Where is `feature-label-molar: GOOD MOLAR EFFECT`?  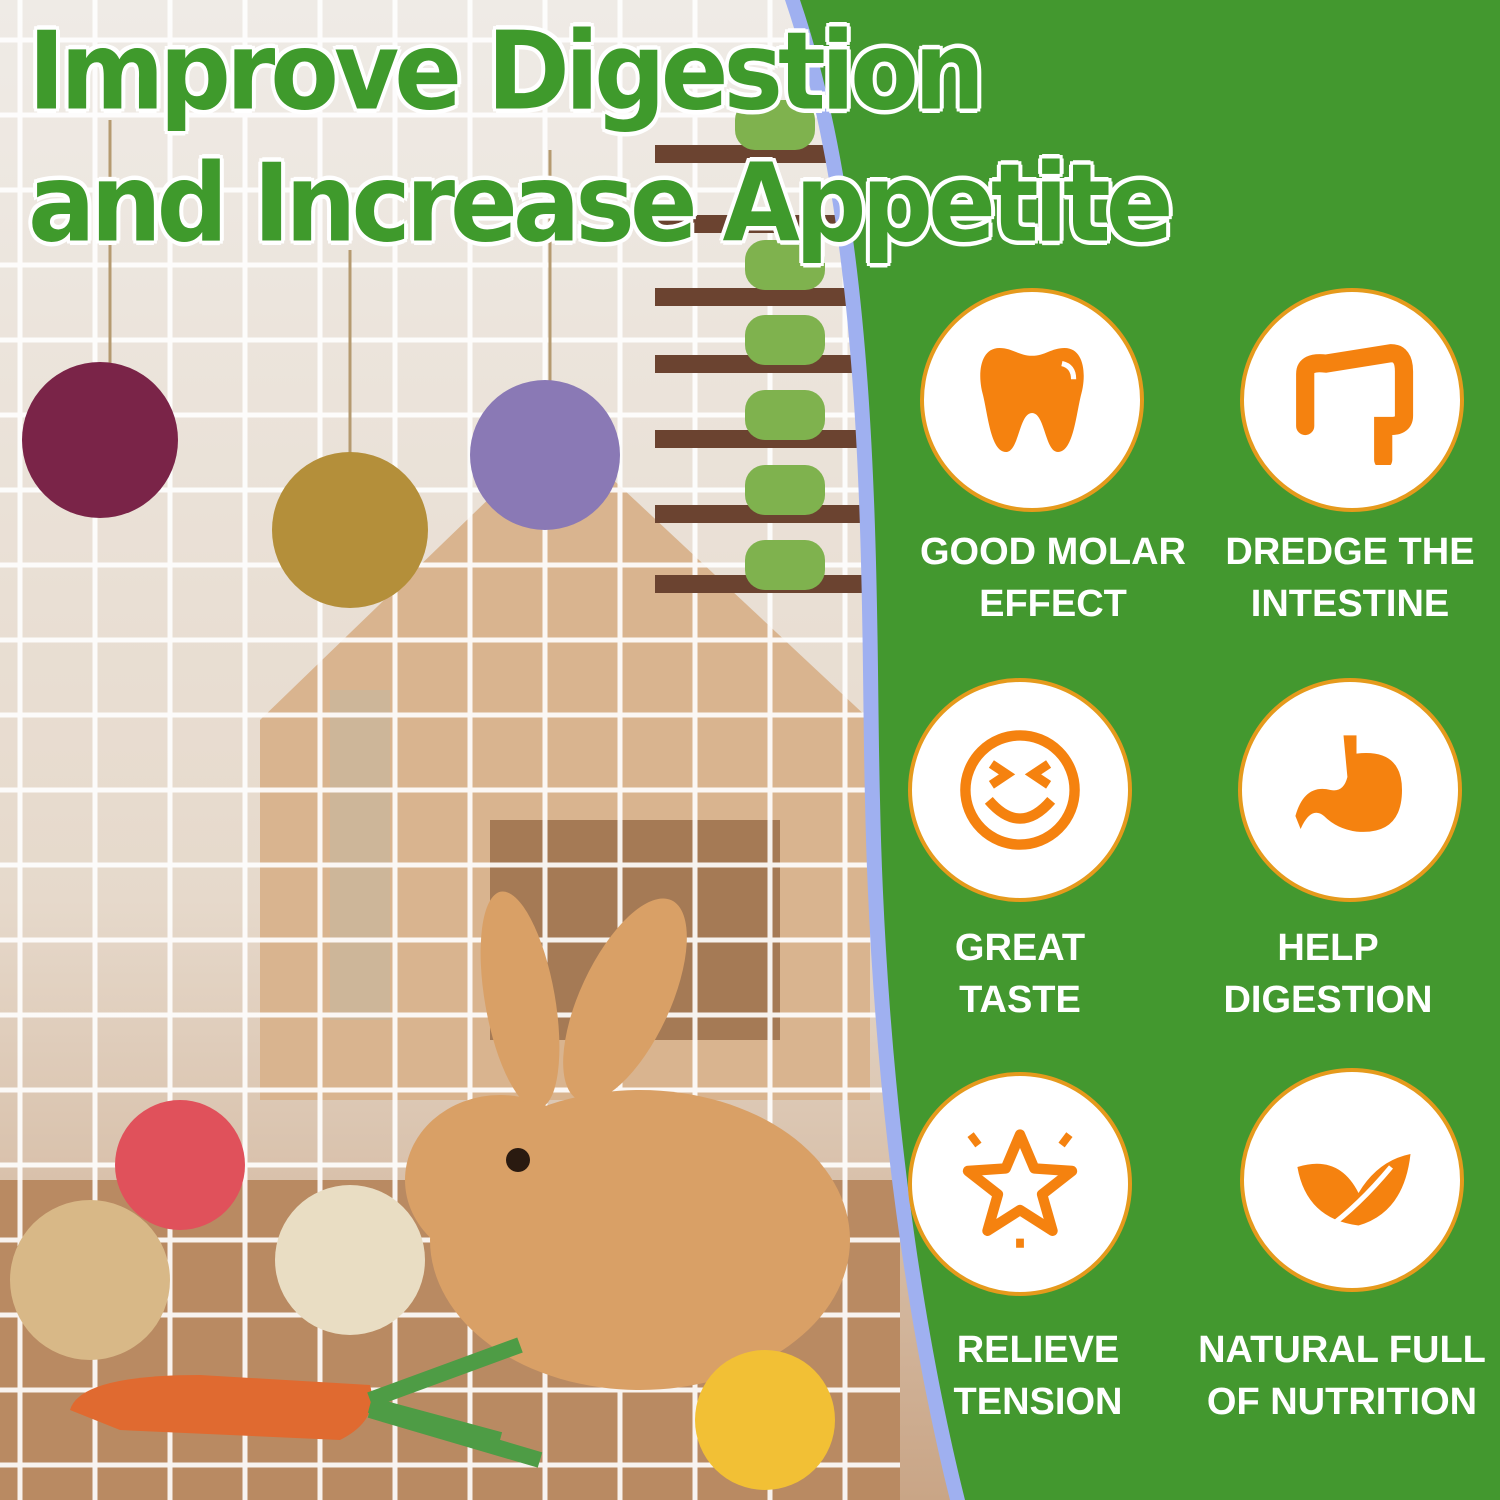 feature-label-molar: GOOD MOLAR EFFECT is located at coordinates (1053, 578).